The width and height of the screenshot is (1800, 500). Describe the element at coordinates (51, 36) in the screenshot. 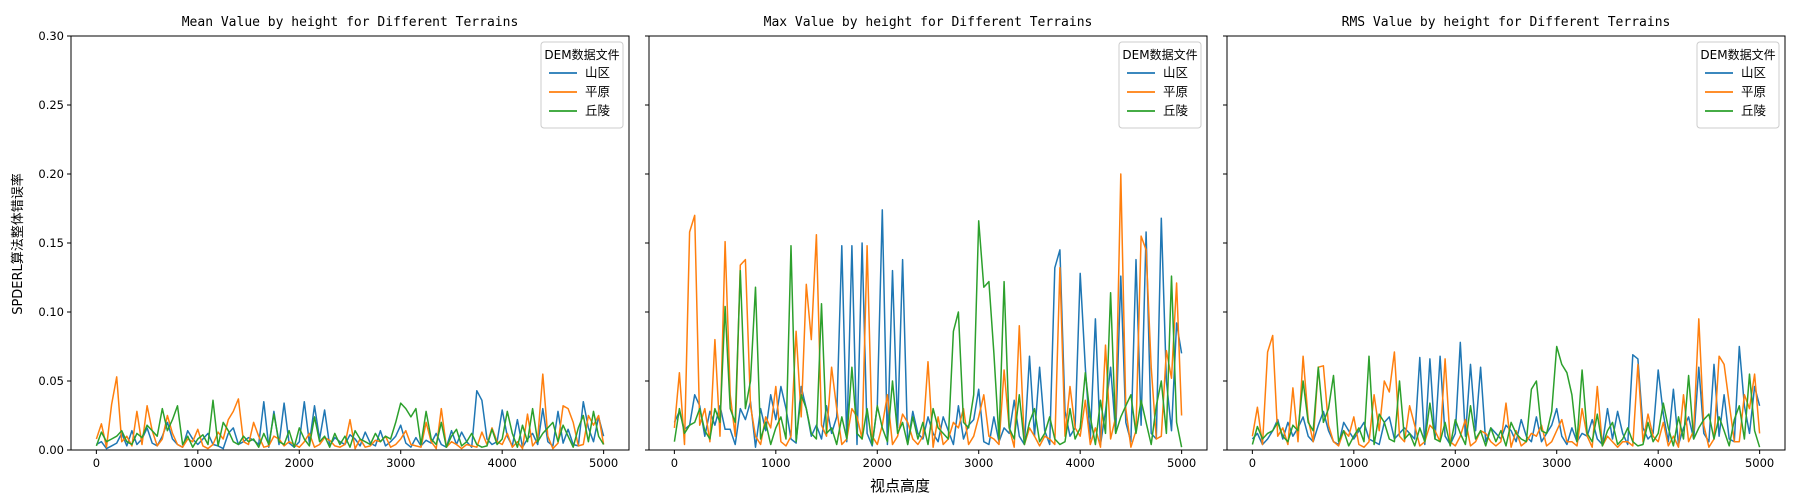

I see `y-tick-label: 0.30` at that location.